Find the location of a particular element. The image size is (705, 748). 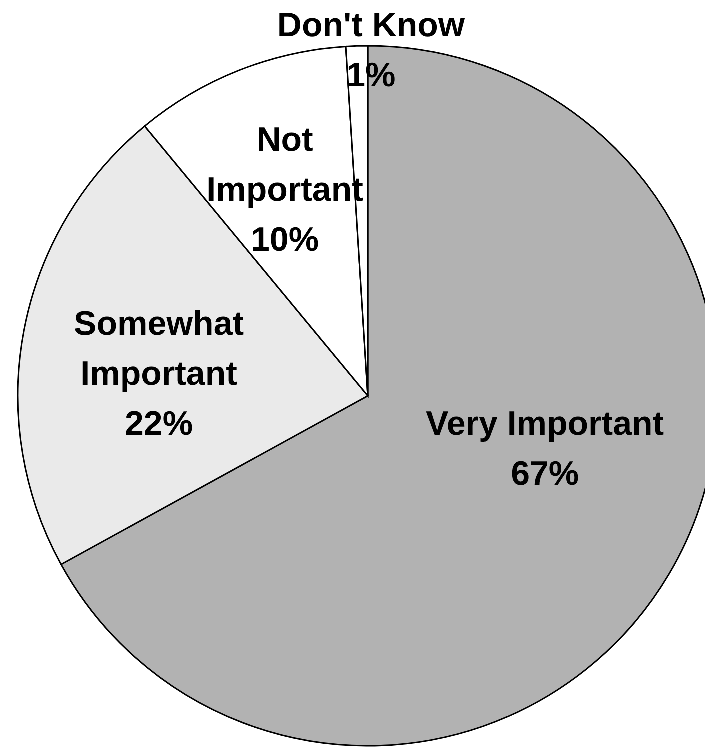

data-label: 67% is located at coordinates (545, 473).